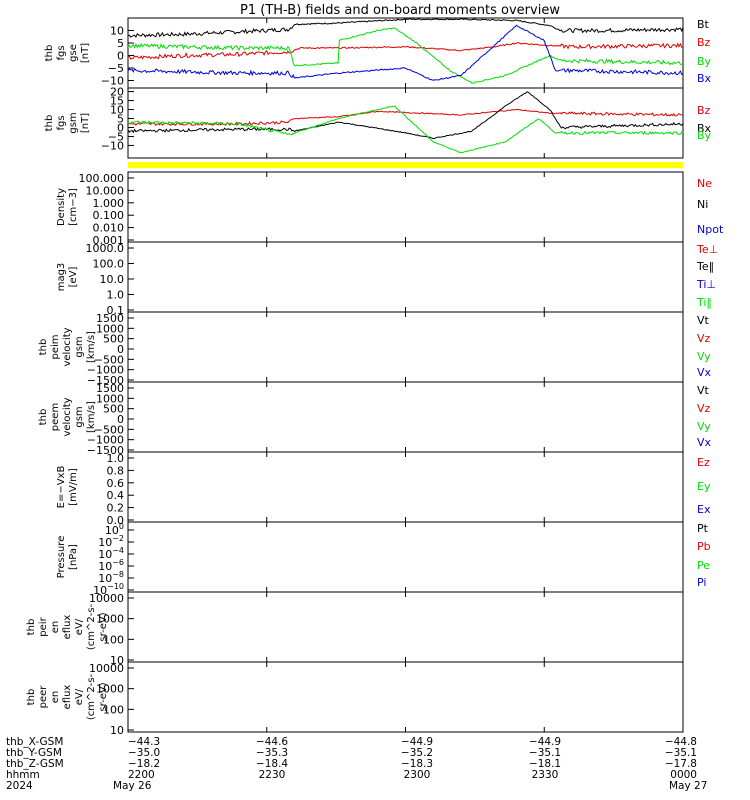 The height and width of the screenshot is (800, 750). Describe the element at coordinates (85, 53) in the screenshot. I see `y-axis-label: [nT]` at that location.